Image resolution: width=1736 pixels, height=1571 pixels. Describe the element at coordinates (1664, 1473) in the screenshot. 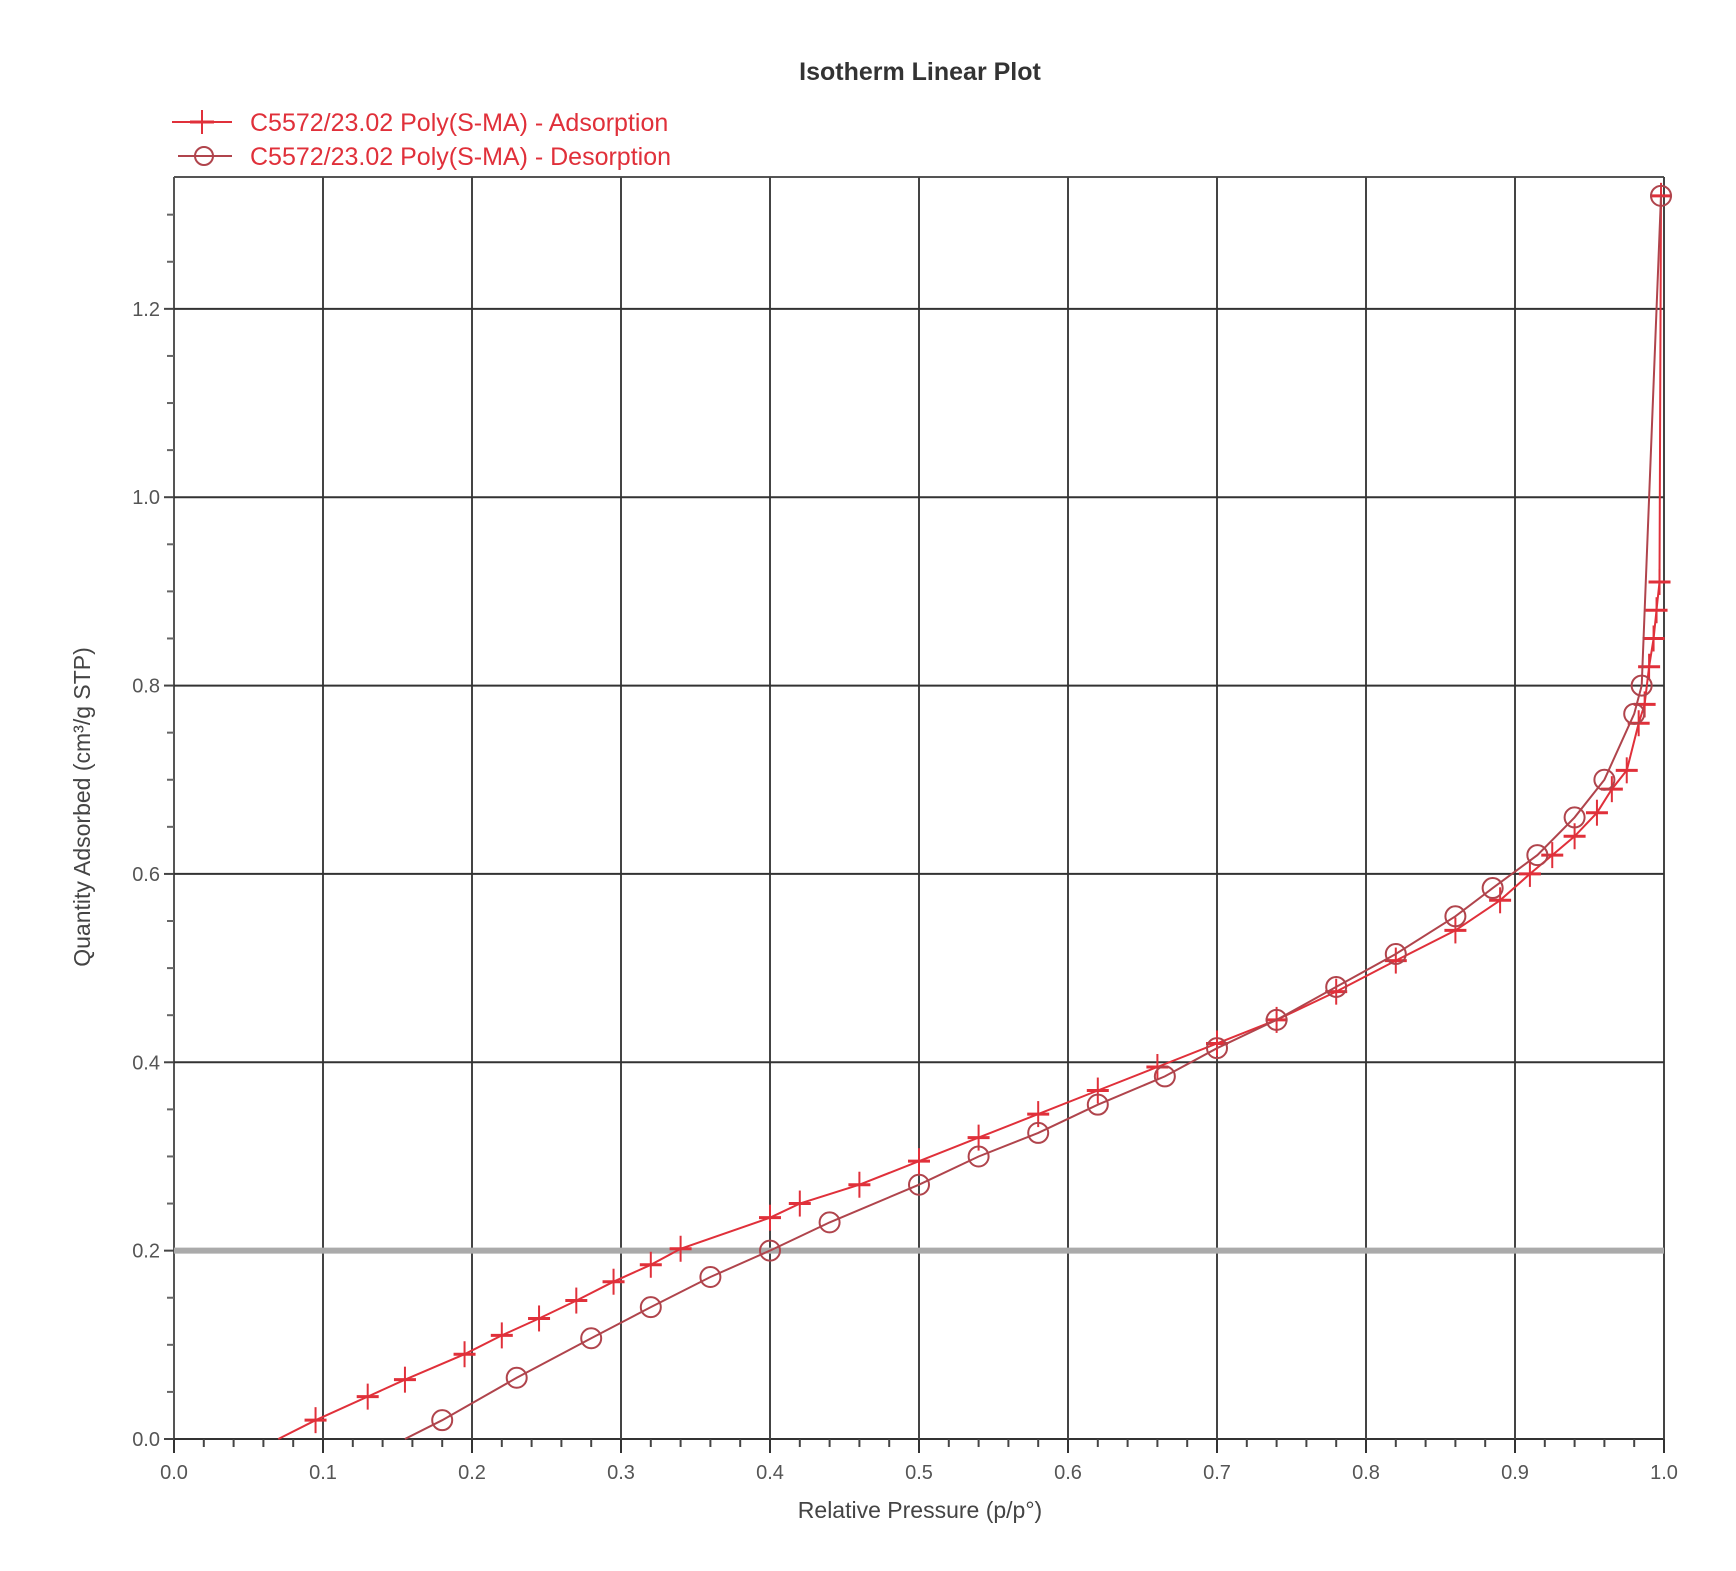

I see `x-tick-label: 1.0` at that location.